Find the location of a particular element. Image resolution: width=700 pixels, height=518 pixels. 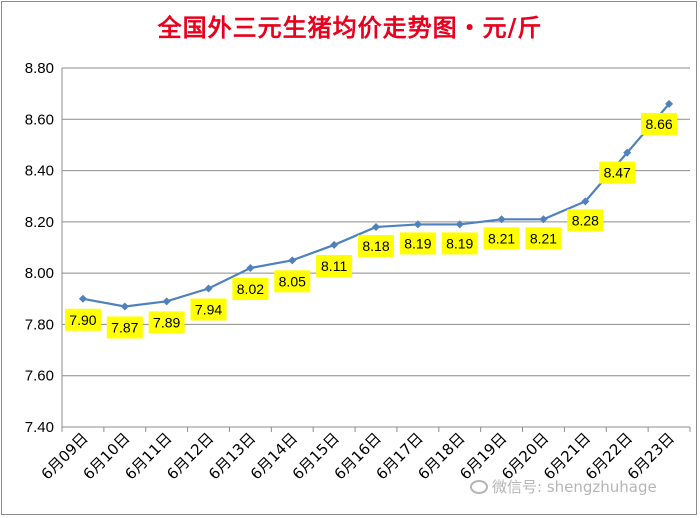

data-label-text: 8.02 is located at coordinates (250, 289).